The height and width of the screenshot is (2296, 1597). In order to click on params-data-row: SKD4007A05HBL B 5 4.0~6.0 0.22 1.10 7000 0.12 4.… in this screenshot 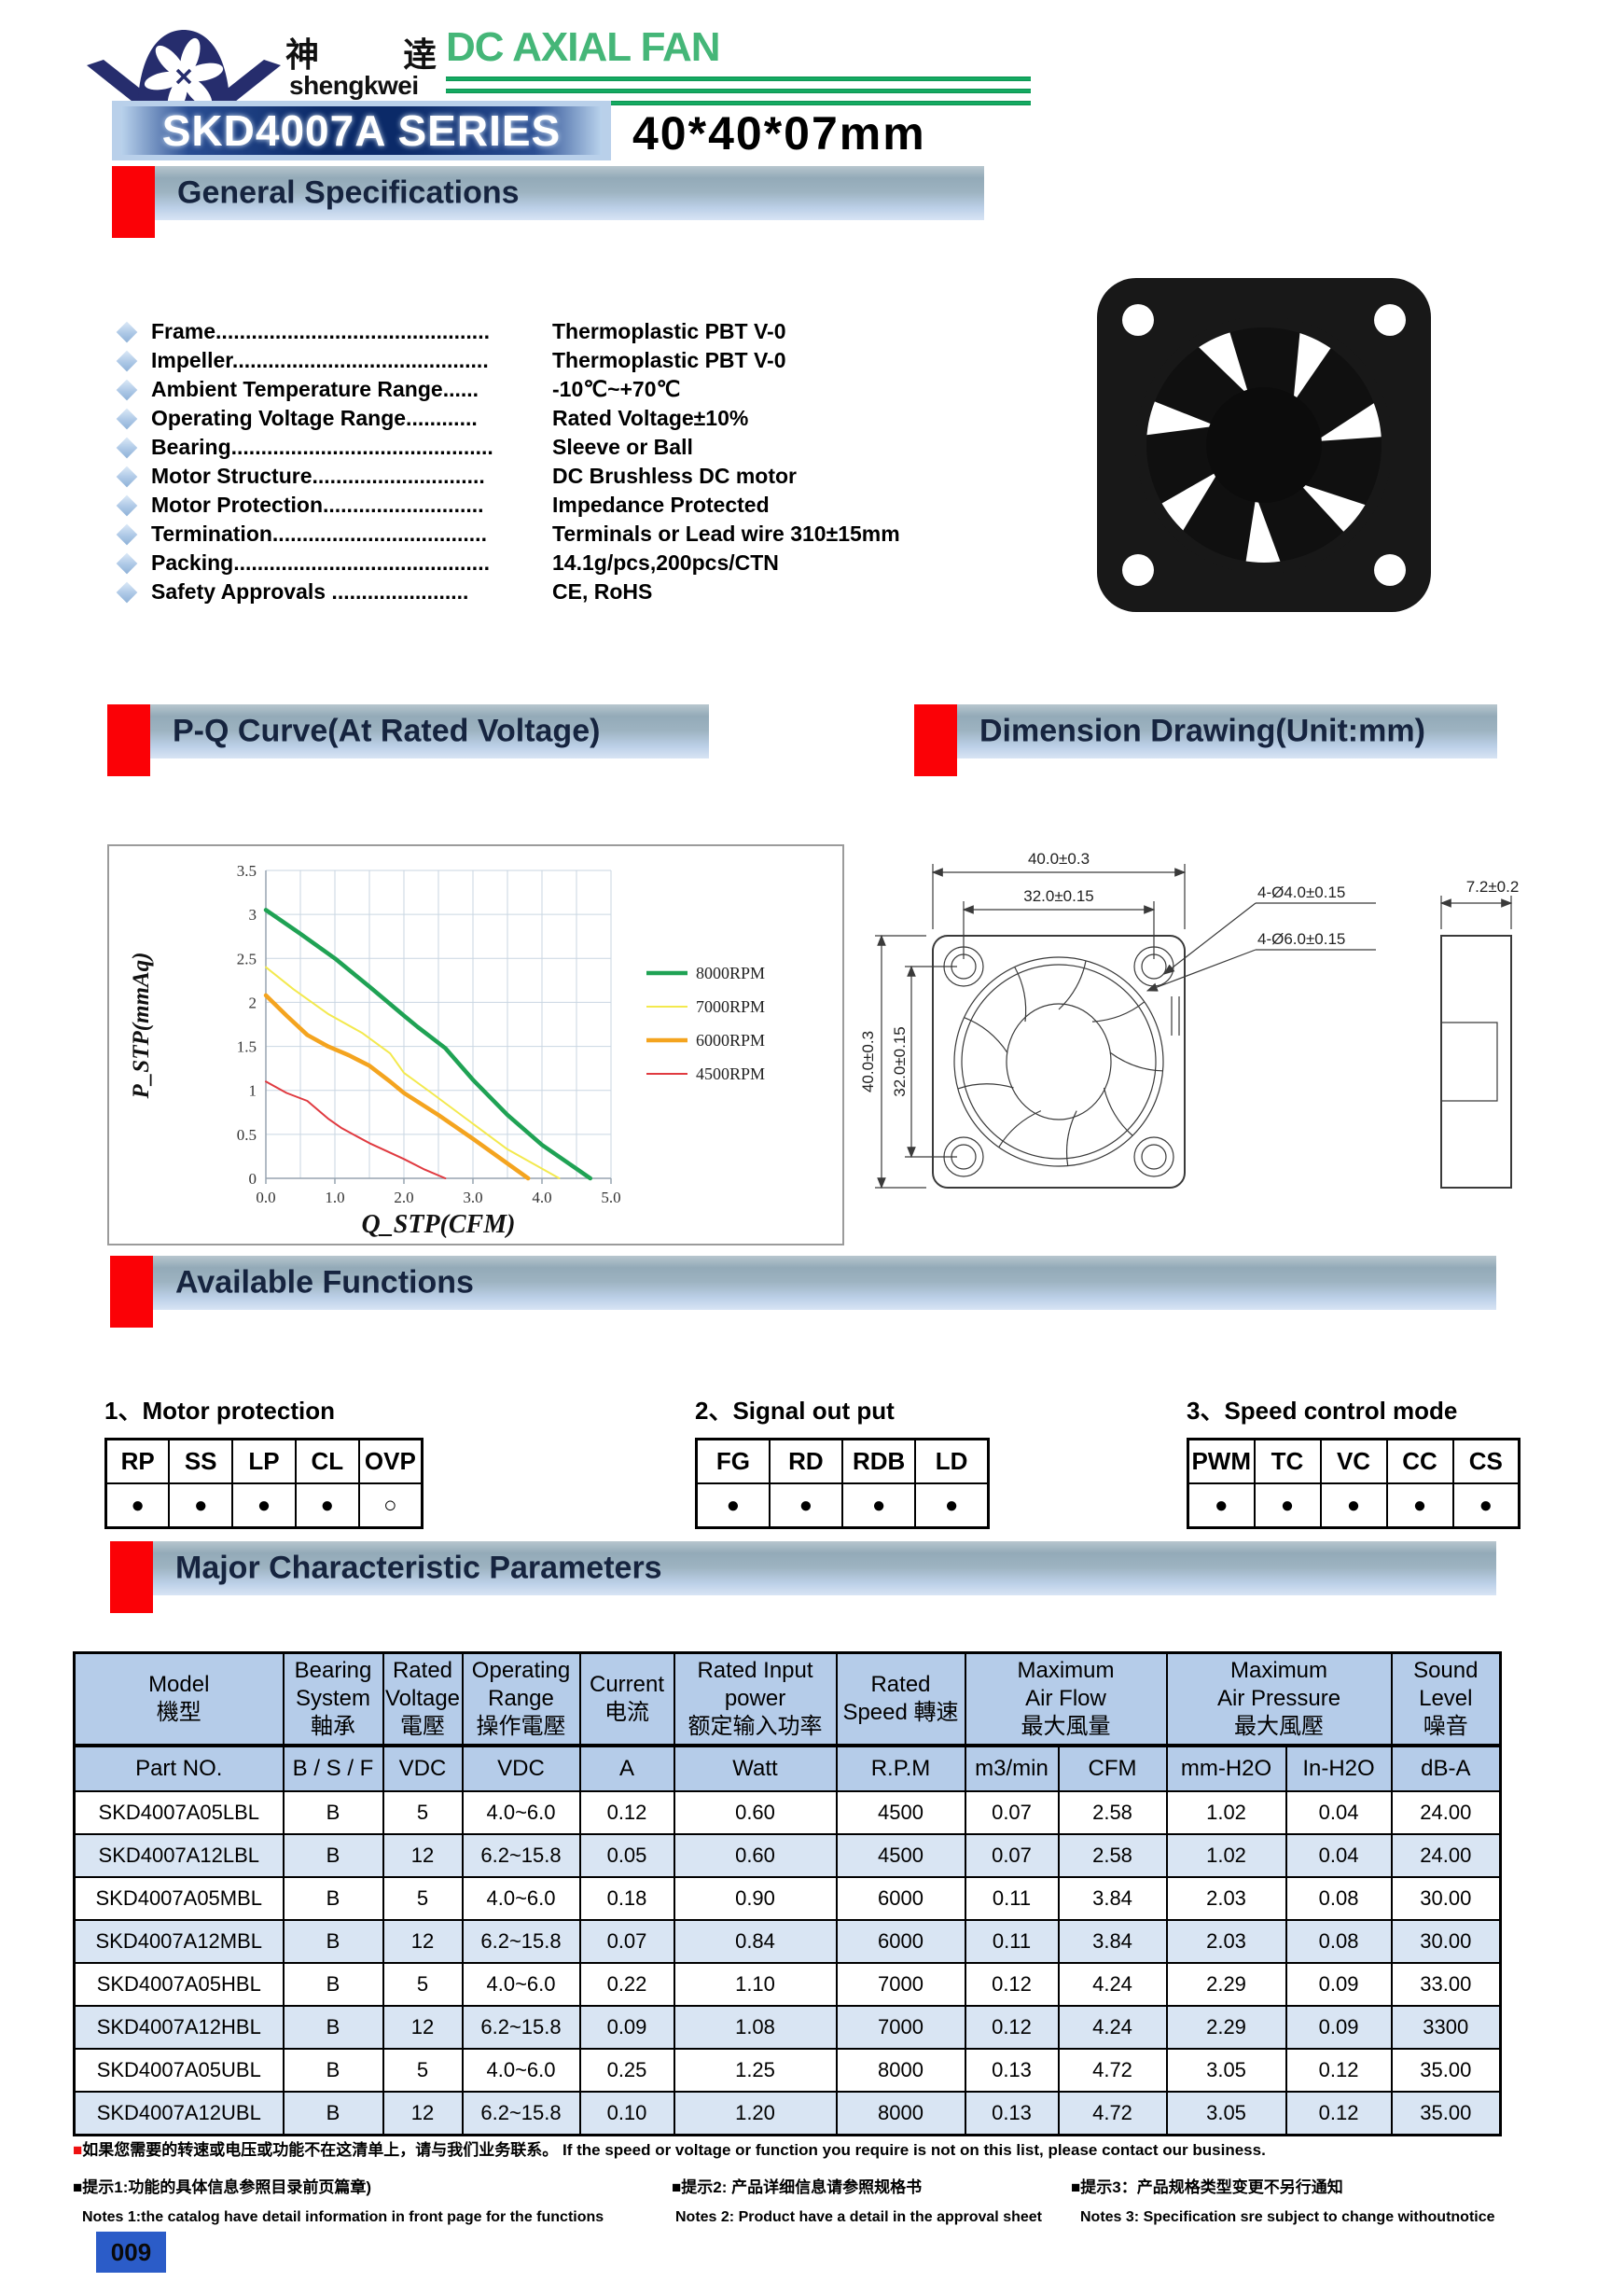, I will do `click(788, 1985)`.